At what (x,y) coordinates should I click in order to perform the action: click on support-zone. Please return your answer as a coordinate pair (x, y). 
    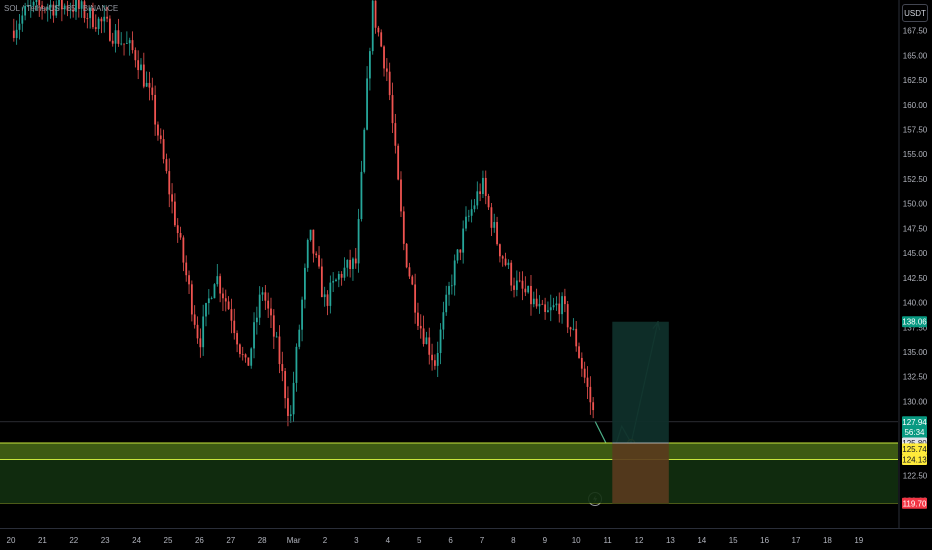
    Looking at the image, I should click on (449, 451).